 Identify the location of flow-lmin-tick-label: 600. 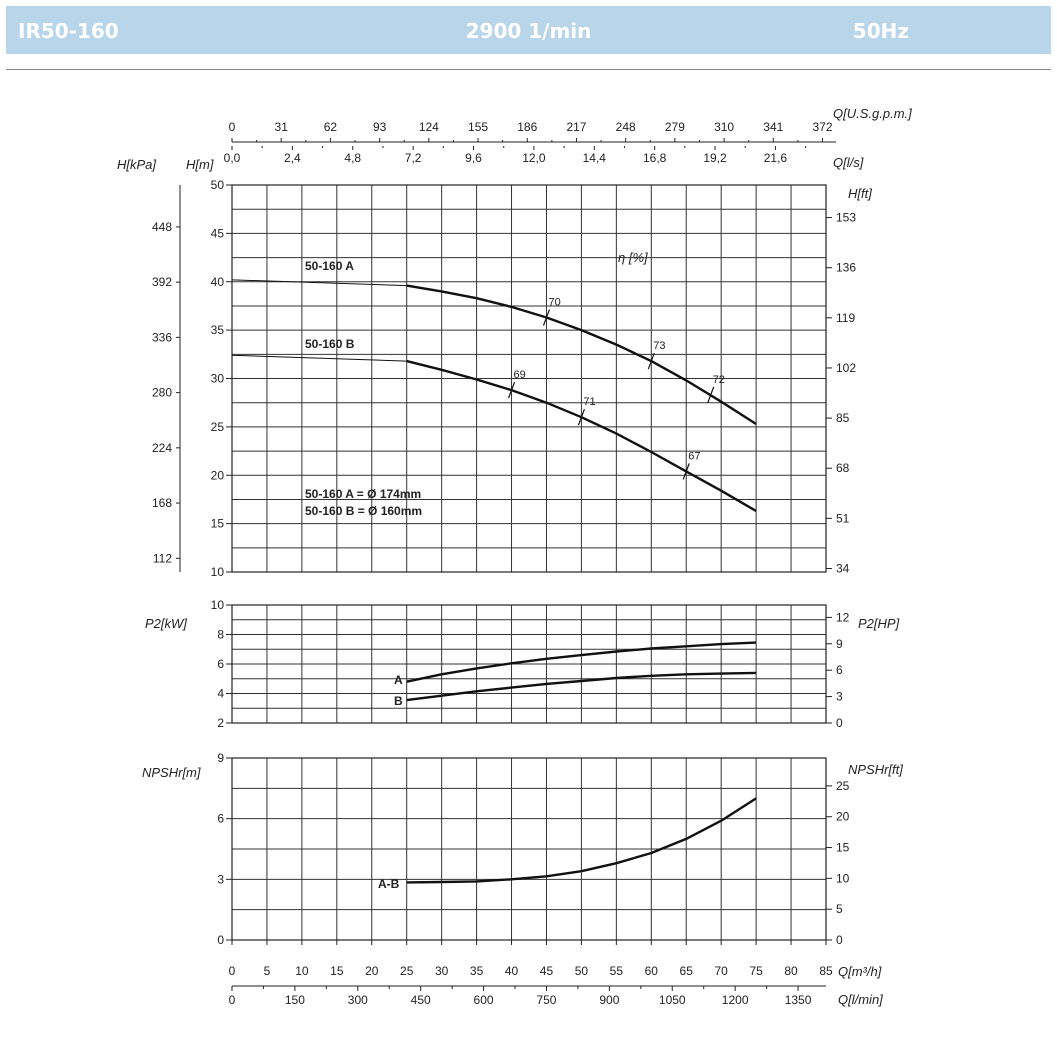
(484, 1000).